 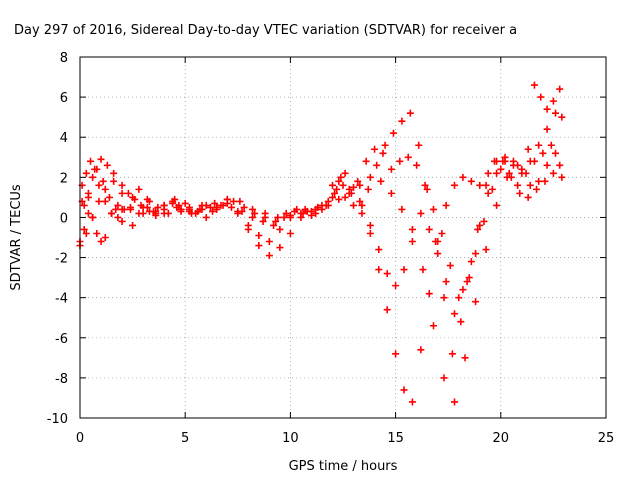 I want to click on y-tick-label: 4, so click(x=64, y=138).